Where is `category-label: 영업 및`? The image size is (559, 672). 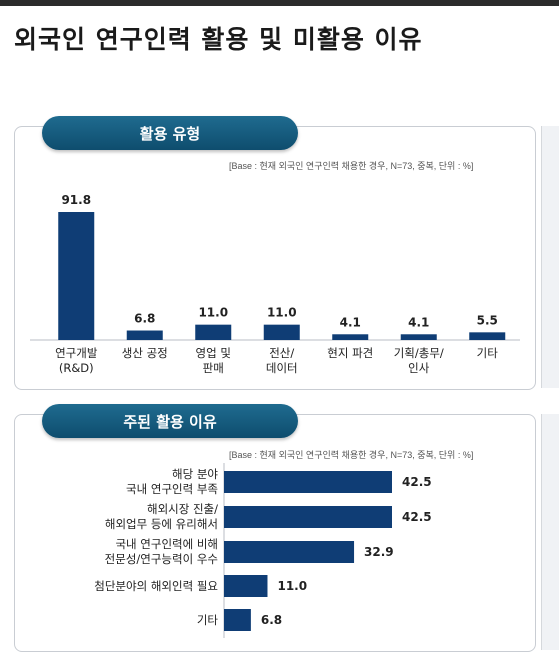 category-label: 영업 및 is located at coordinates (213, 353).